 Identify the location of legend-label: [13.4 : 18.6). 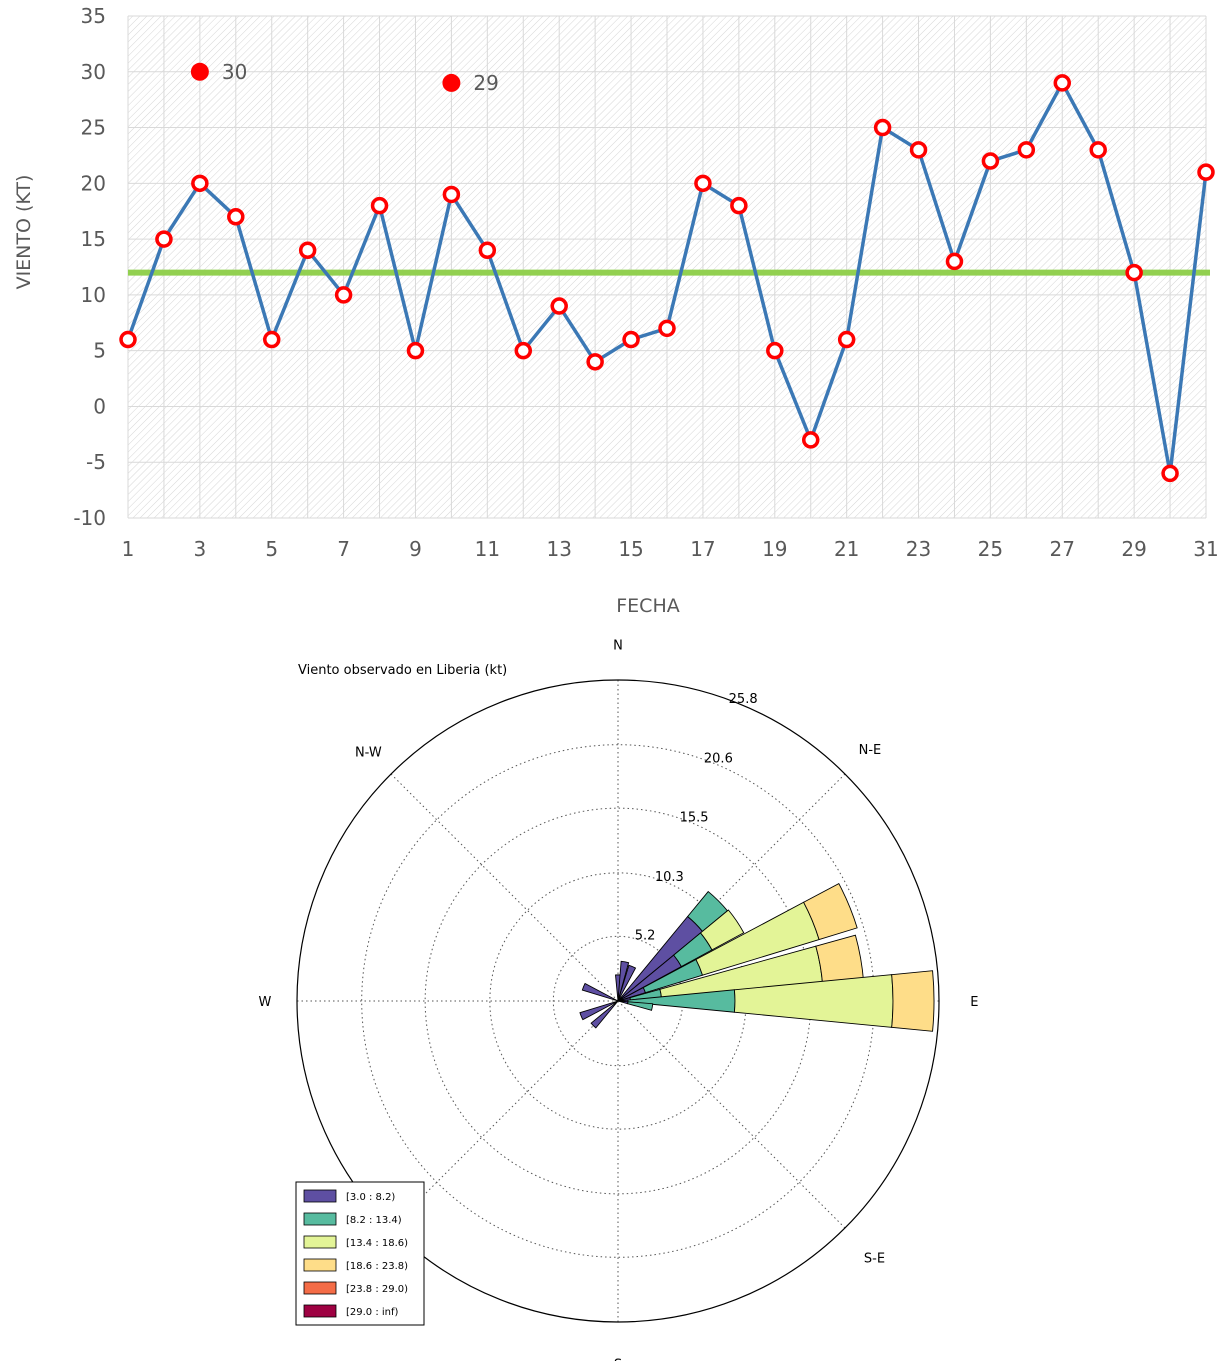
(377, 1243).